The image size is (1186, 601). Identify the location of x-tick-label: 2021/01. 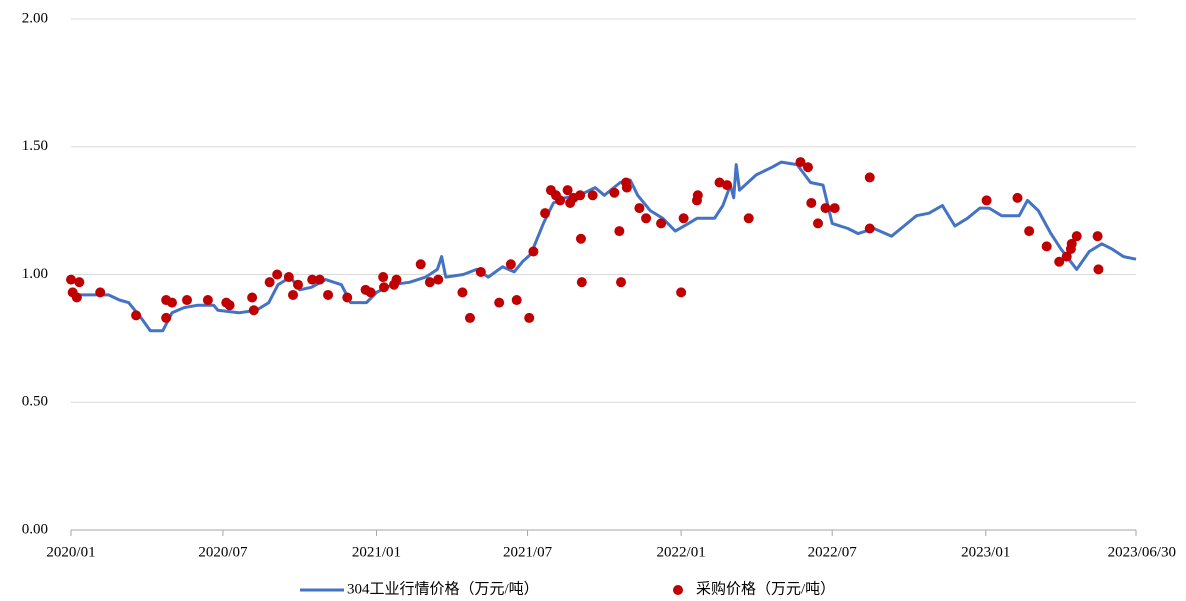
(376, 552).